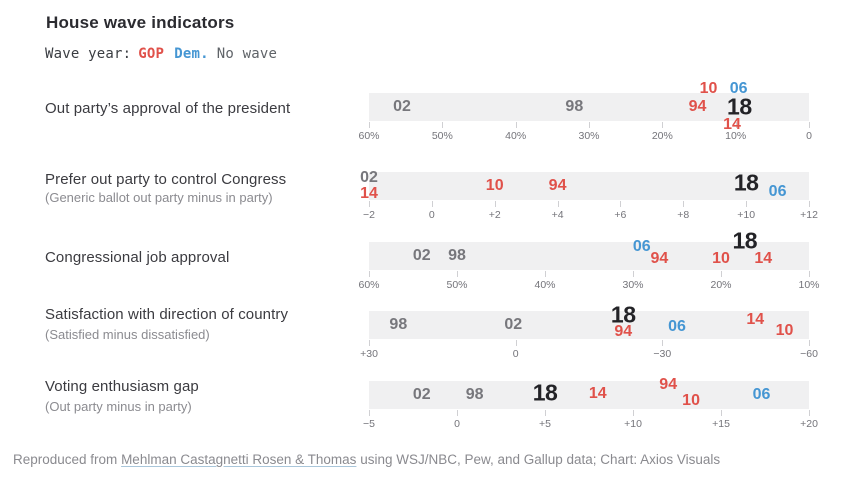  I want to click on axis-tick-label: 40%, so click(545, 285).